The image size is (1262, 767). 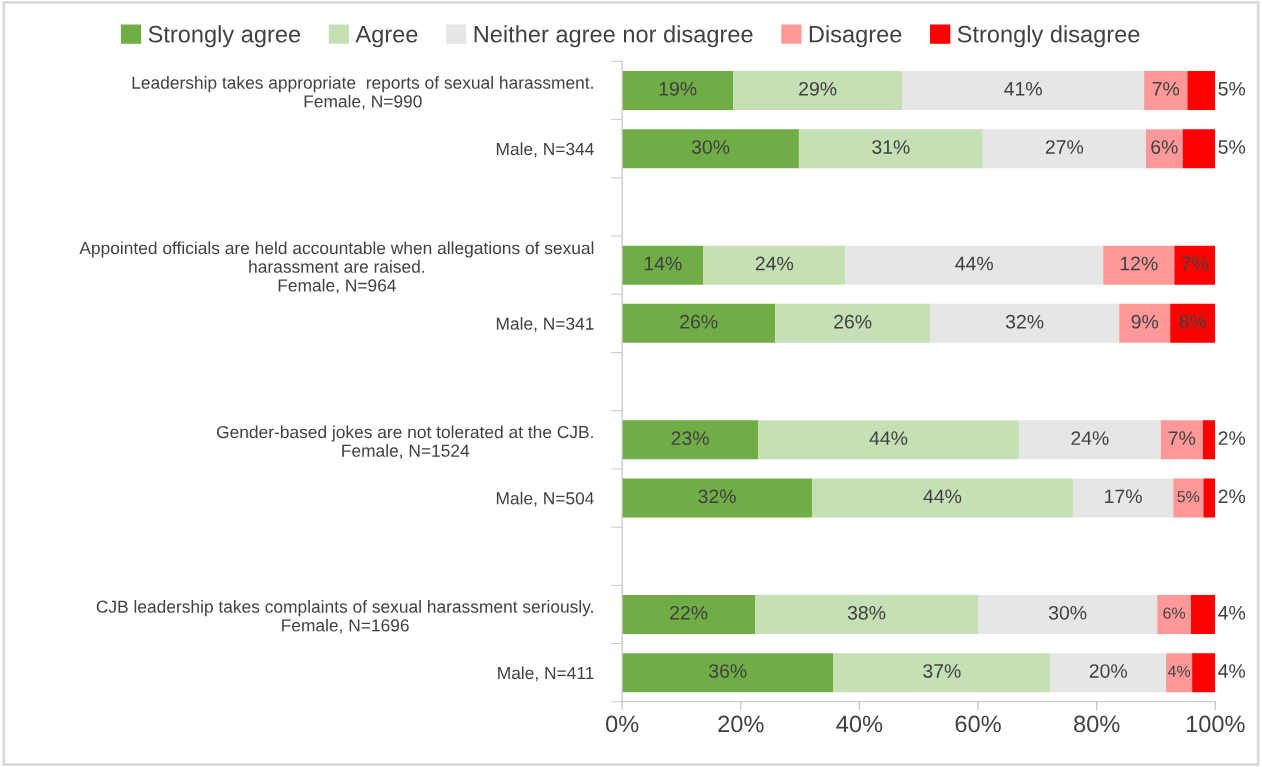 I want to click on y-tick-label: Male, N=504, so click(x=545, y=499).